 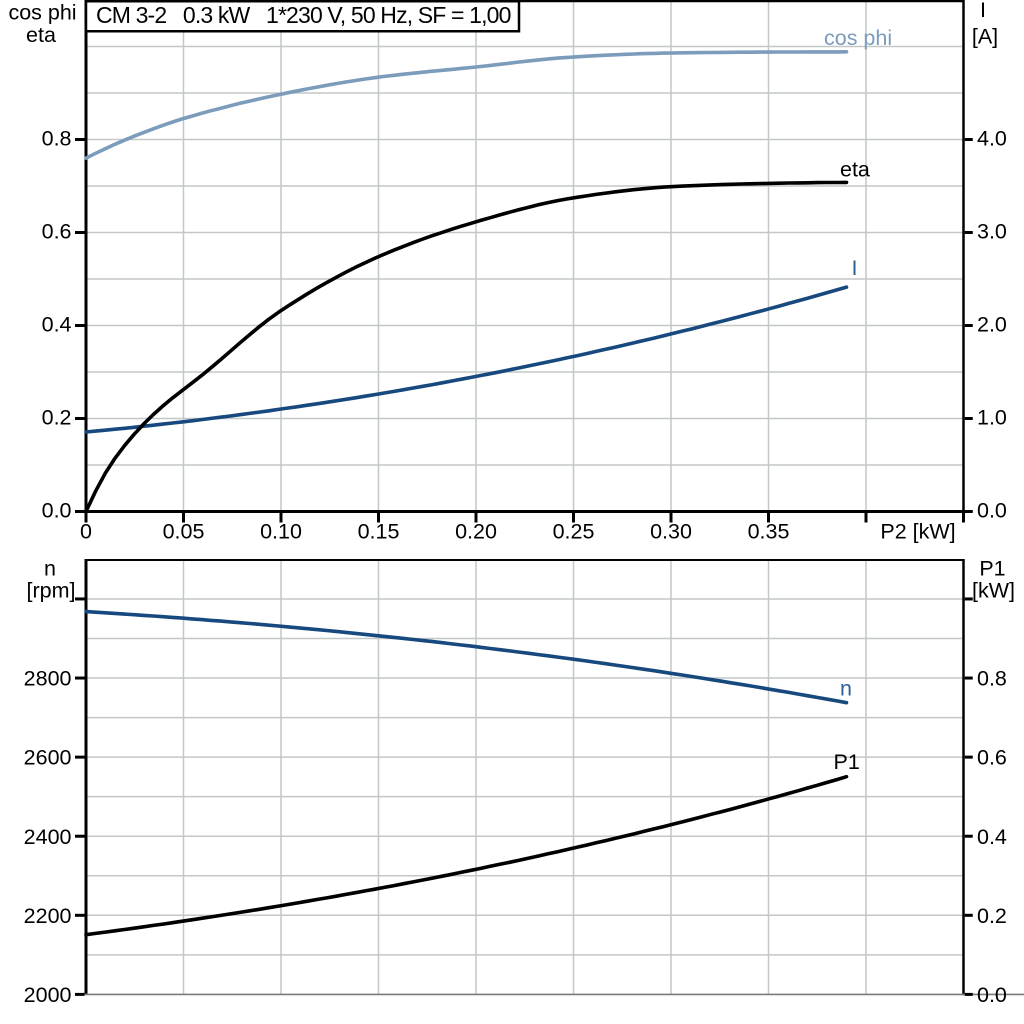 I want to click on svg-text: 0.35, so click(x=769, y=532).